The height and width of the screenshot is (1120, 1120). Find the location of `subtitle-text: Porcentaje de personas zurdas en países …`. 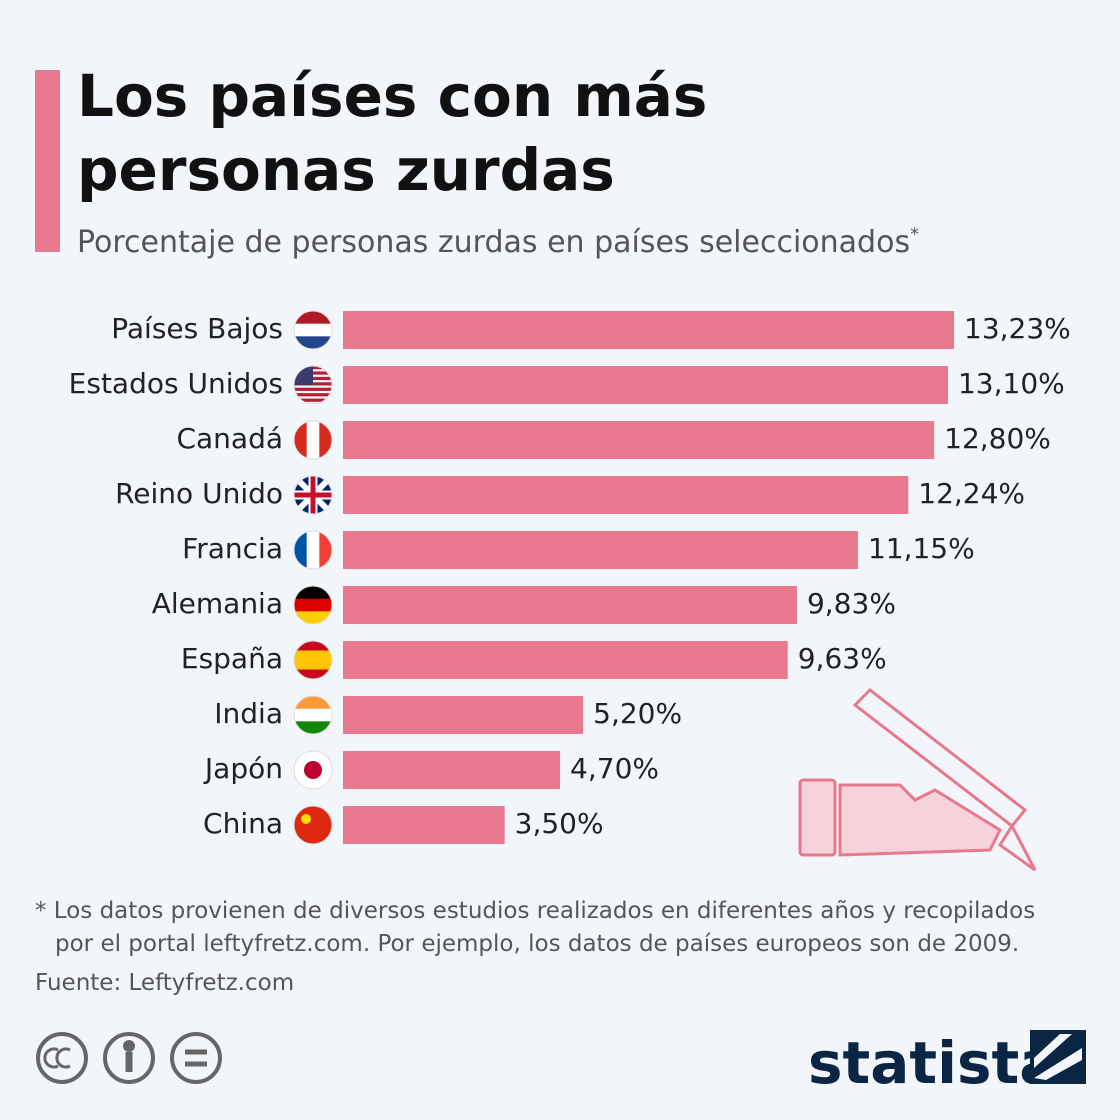

subtitle-text: Porcentaje de personas zurdas en países … is located at coordinates (493, 242).